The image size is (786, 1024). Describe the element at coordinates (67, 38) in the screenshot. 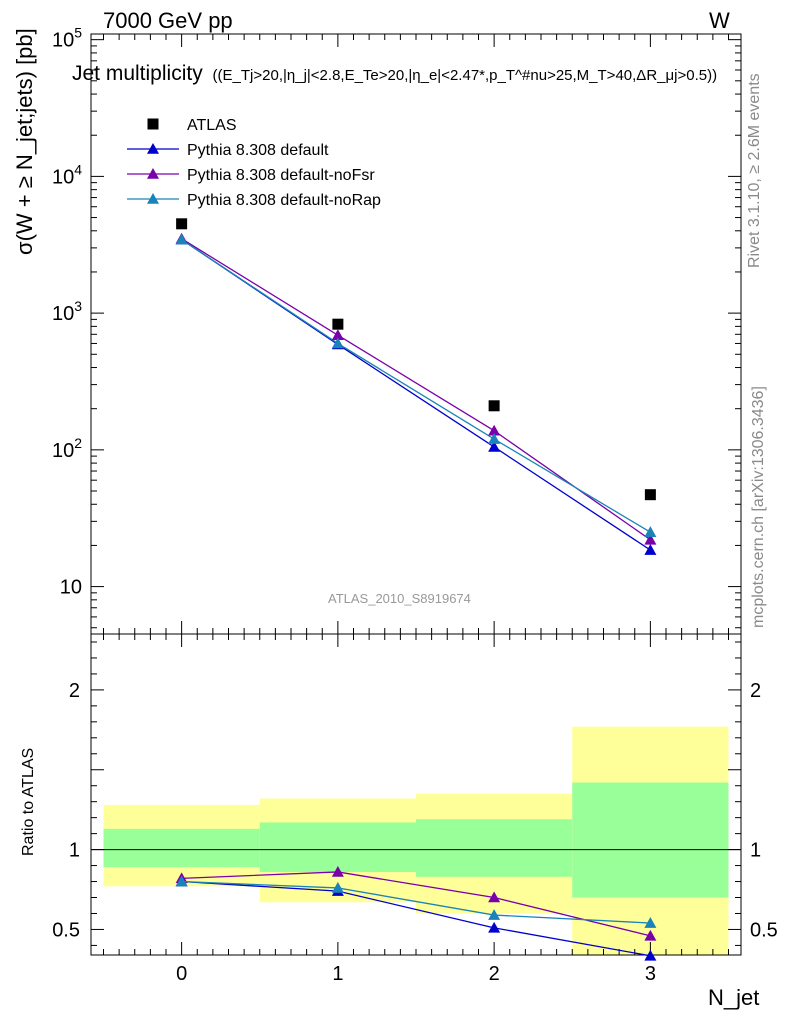

I see `y-tick-label: 10⁵` at that location.